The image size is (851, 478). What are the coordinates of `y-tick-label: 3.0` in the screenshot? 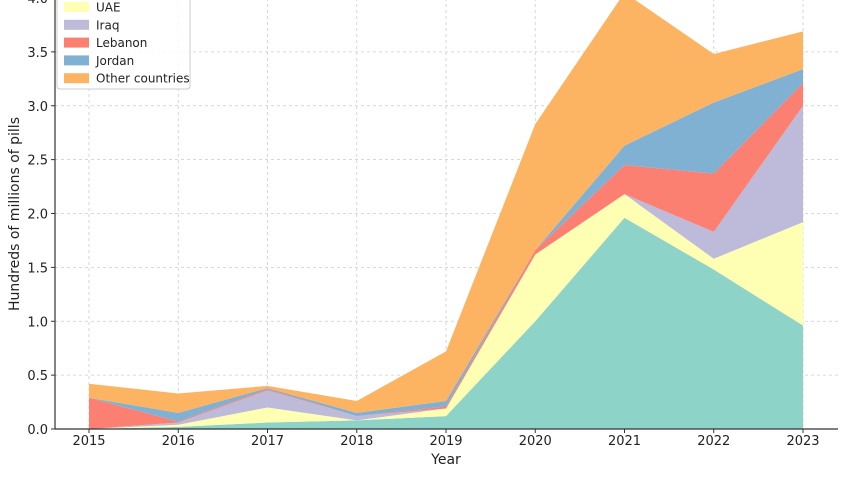 It's located at (37, 107).